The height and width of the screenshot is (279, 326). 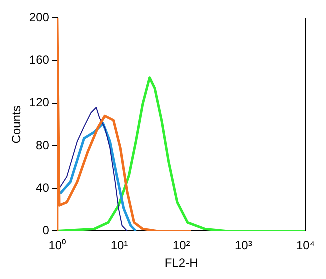 What do you see at coordinates (39, 60) in the screenshot?
I see `y-tick-label: 160` at bounding box center [39, 60].